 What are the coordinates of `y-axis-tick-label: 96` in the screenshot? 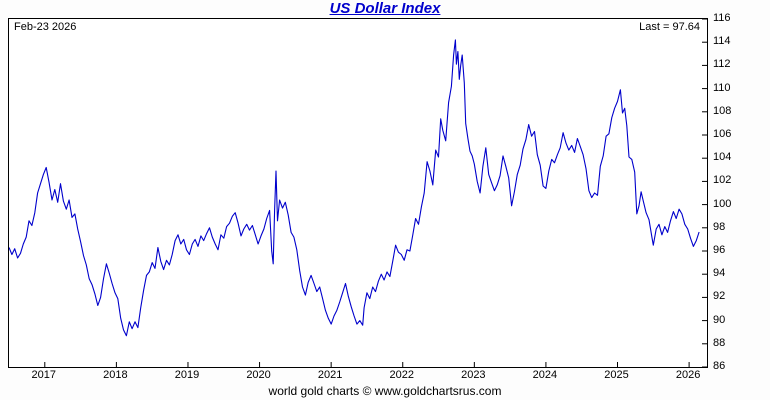 It's located at (719, 250).